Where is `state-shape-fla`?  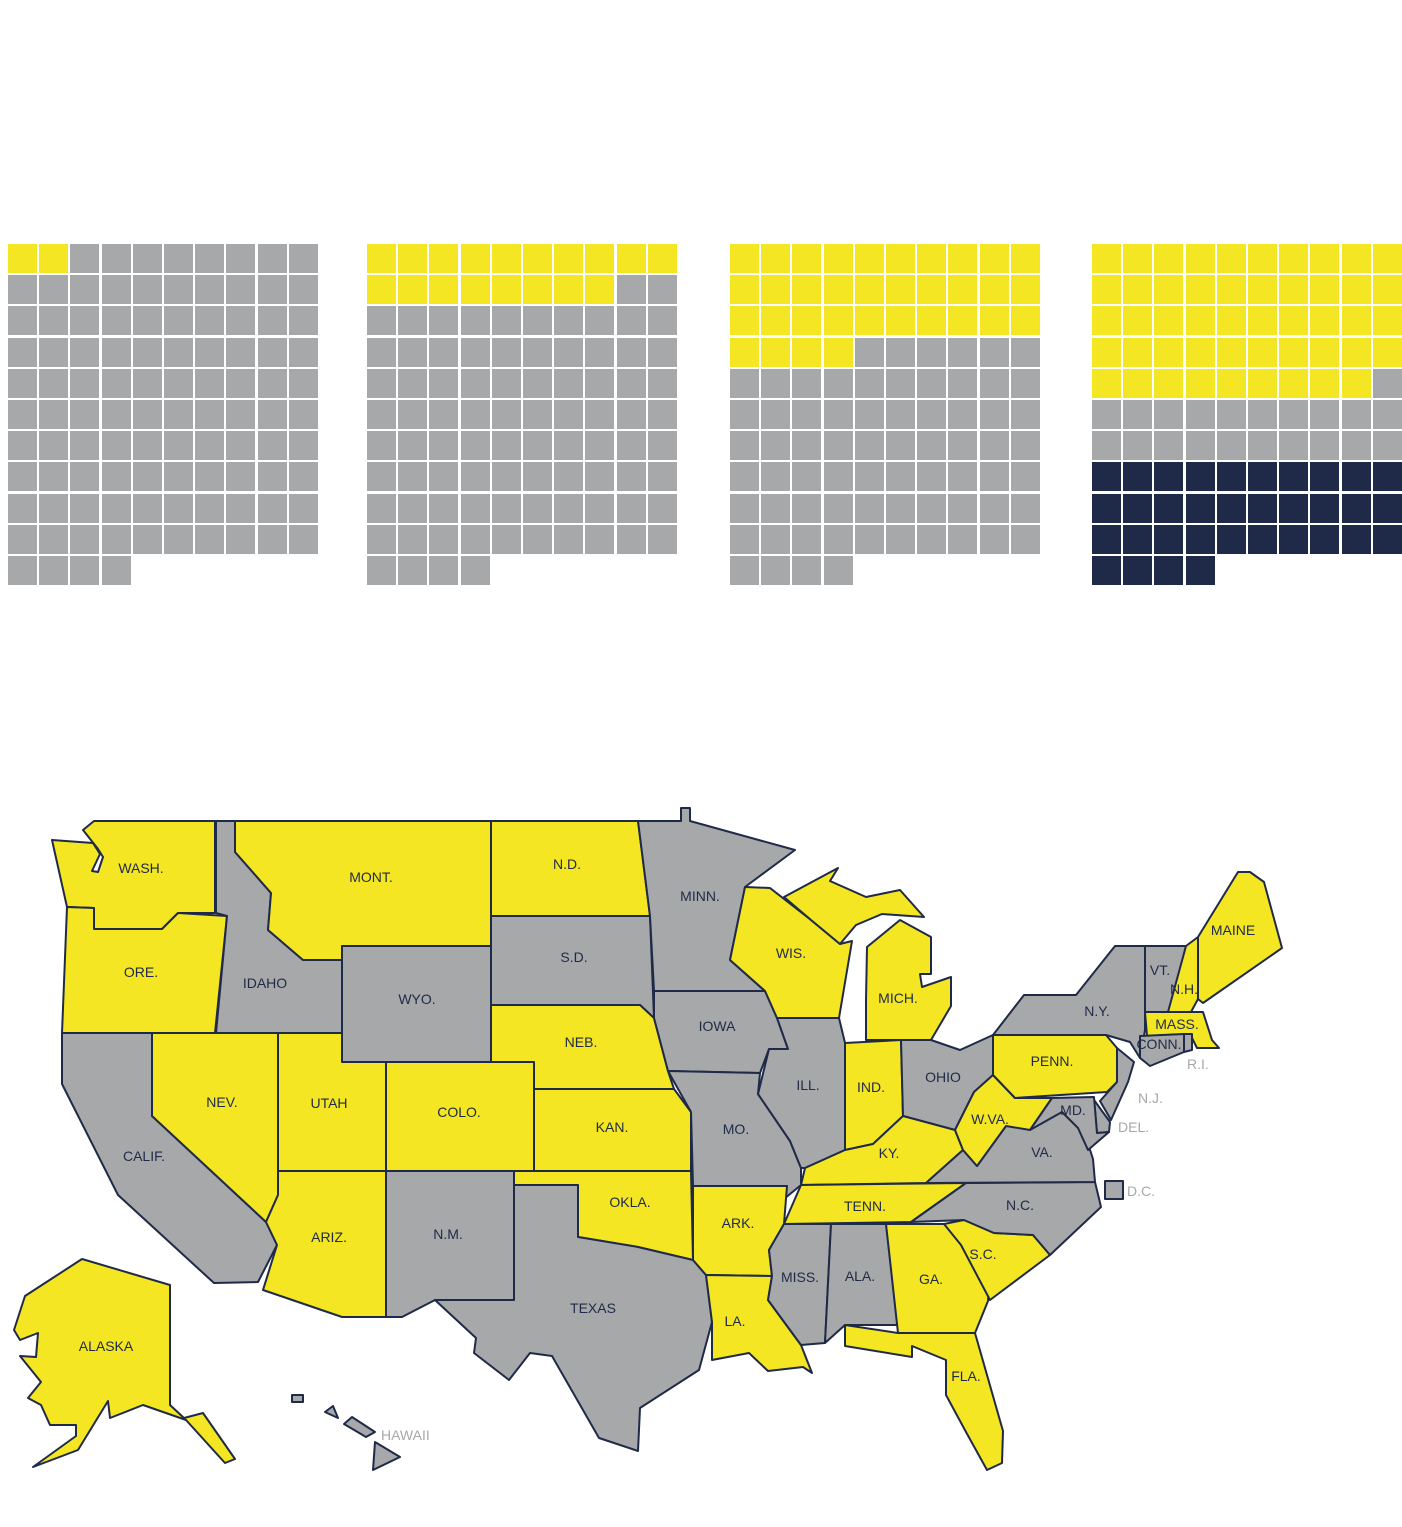 state-shape-fla is located at coordinates (924, 1397).